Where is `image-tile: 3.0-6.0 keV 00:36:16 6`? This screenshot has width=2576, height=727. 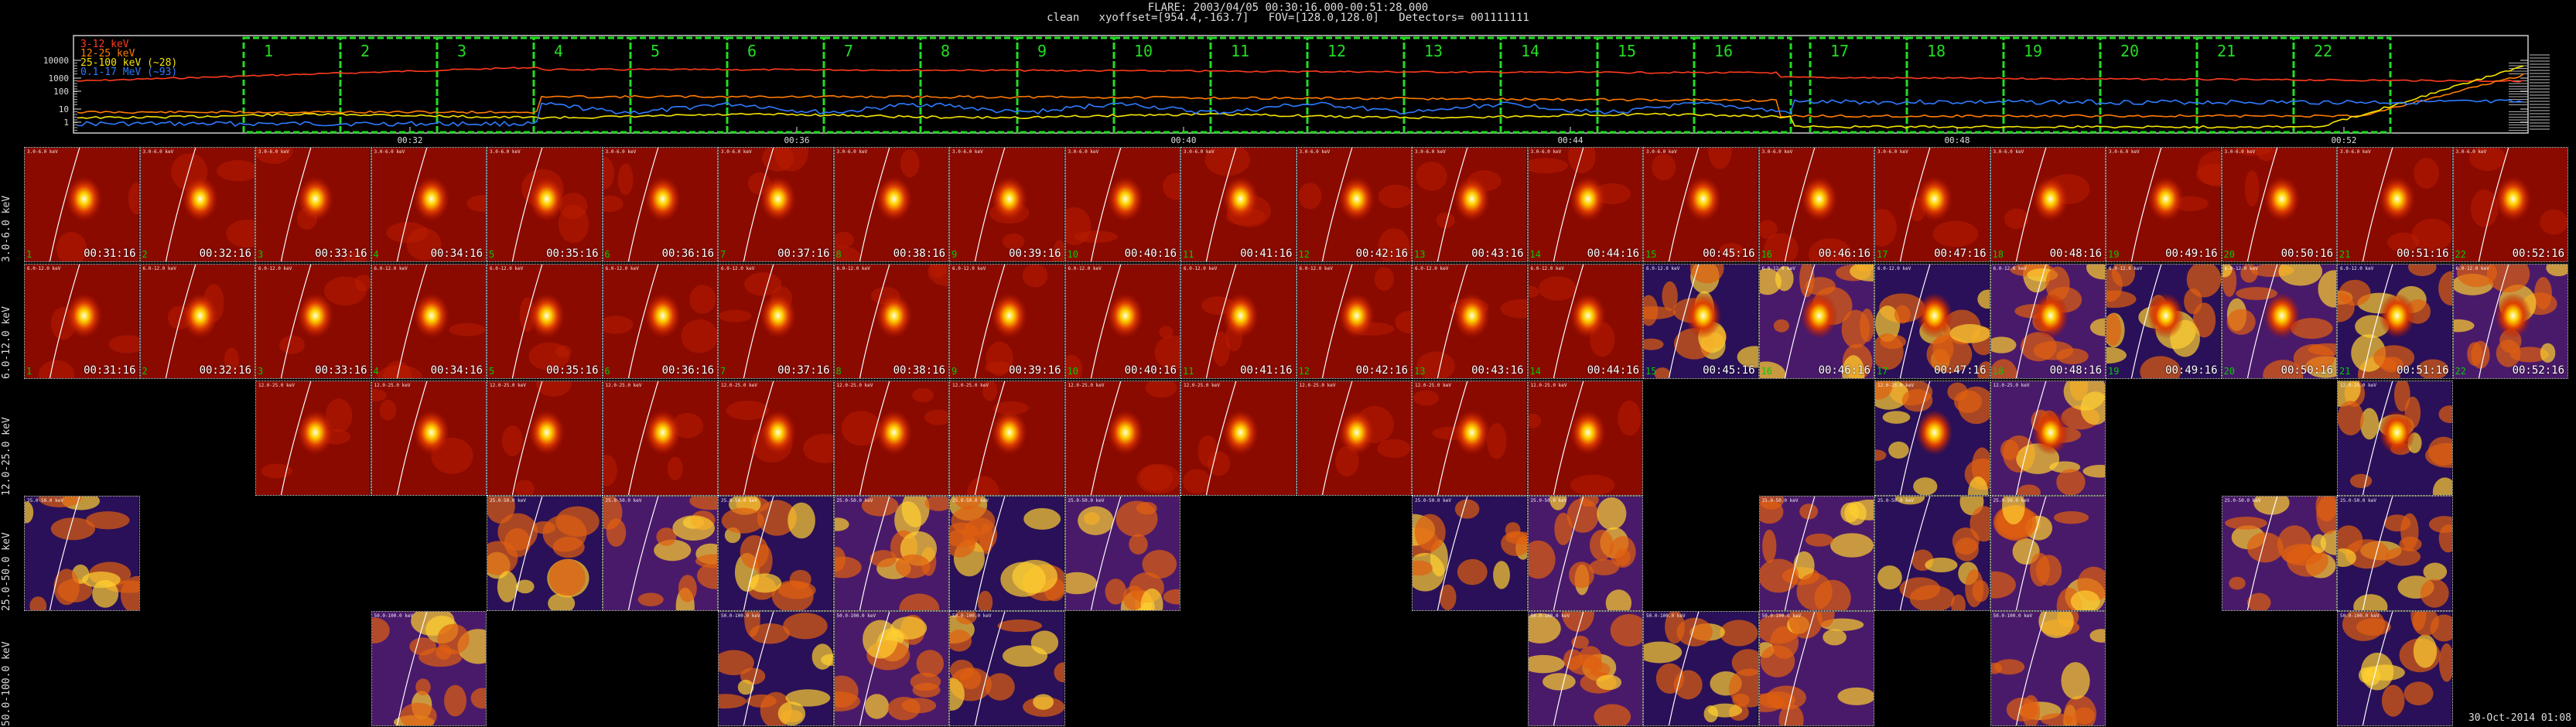 image-tile: 3.0-6.0 keV 00:36:16 6 is located at coordinates (660, 204).